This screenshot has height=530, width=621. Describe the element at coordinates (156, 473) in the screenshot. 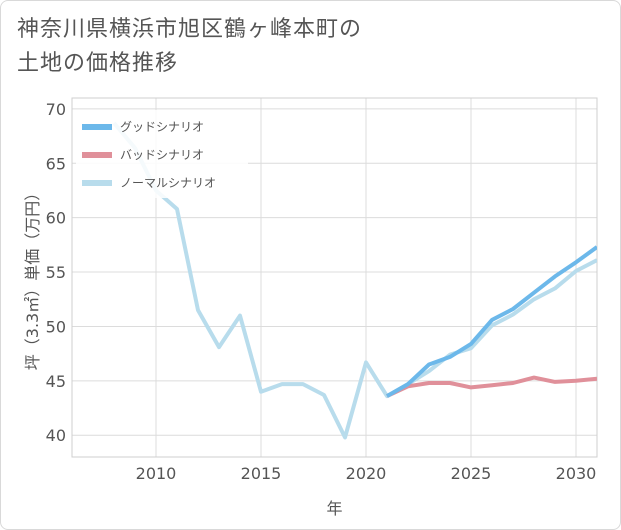

I see `x-tick-label: 2010` at that location.